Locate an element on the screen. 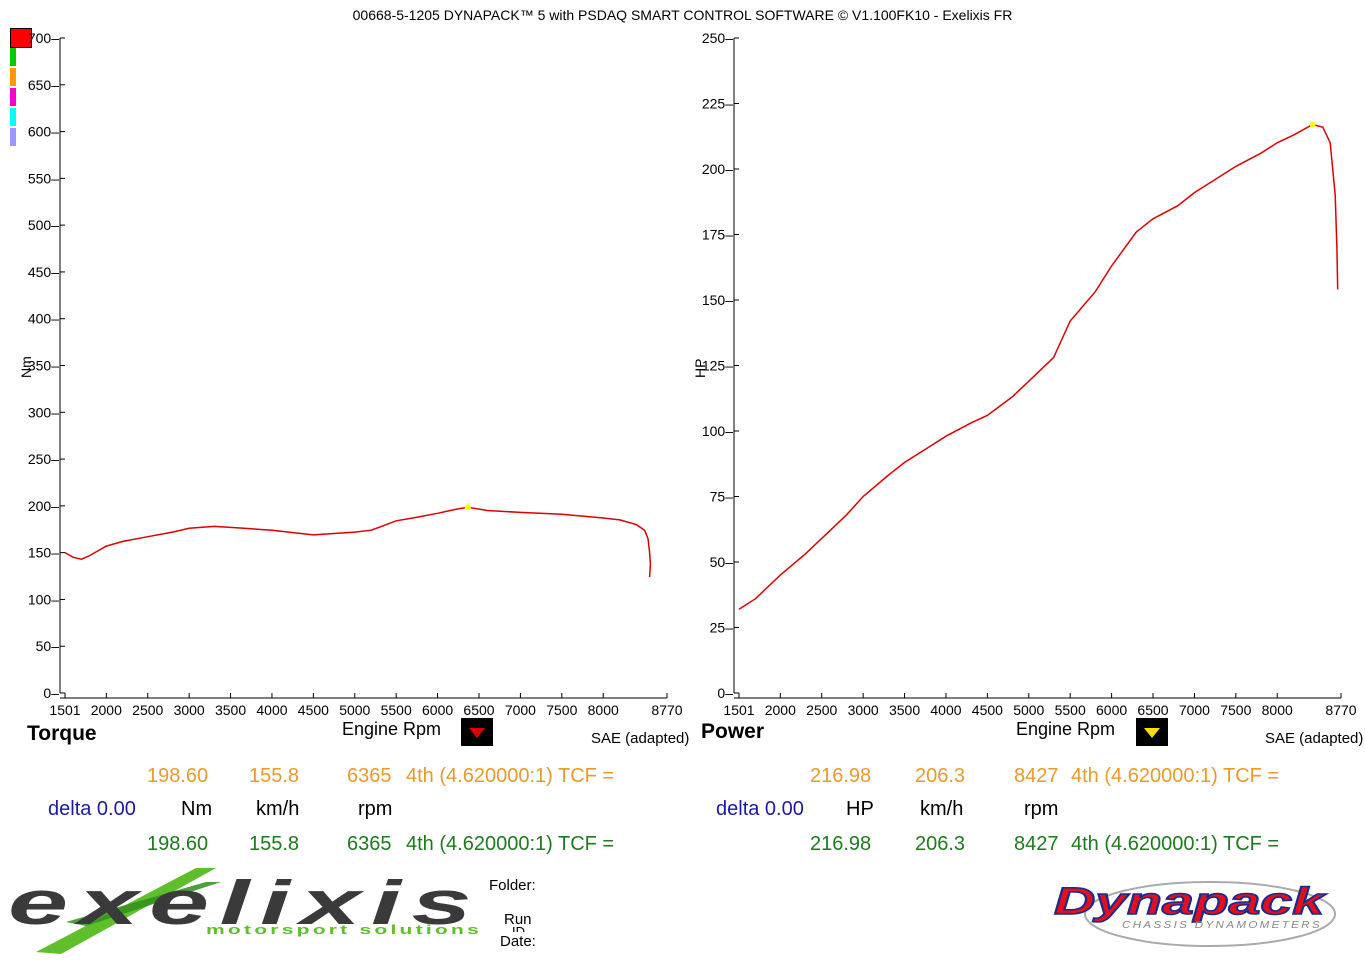 The width and height of the screenshot is (1365, 963). torque-x-tick-label: 8000 is located at coordinates (603, 710).